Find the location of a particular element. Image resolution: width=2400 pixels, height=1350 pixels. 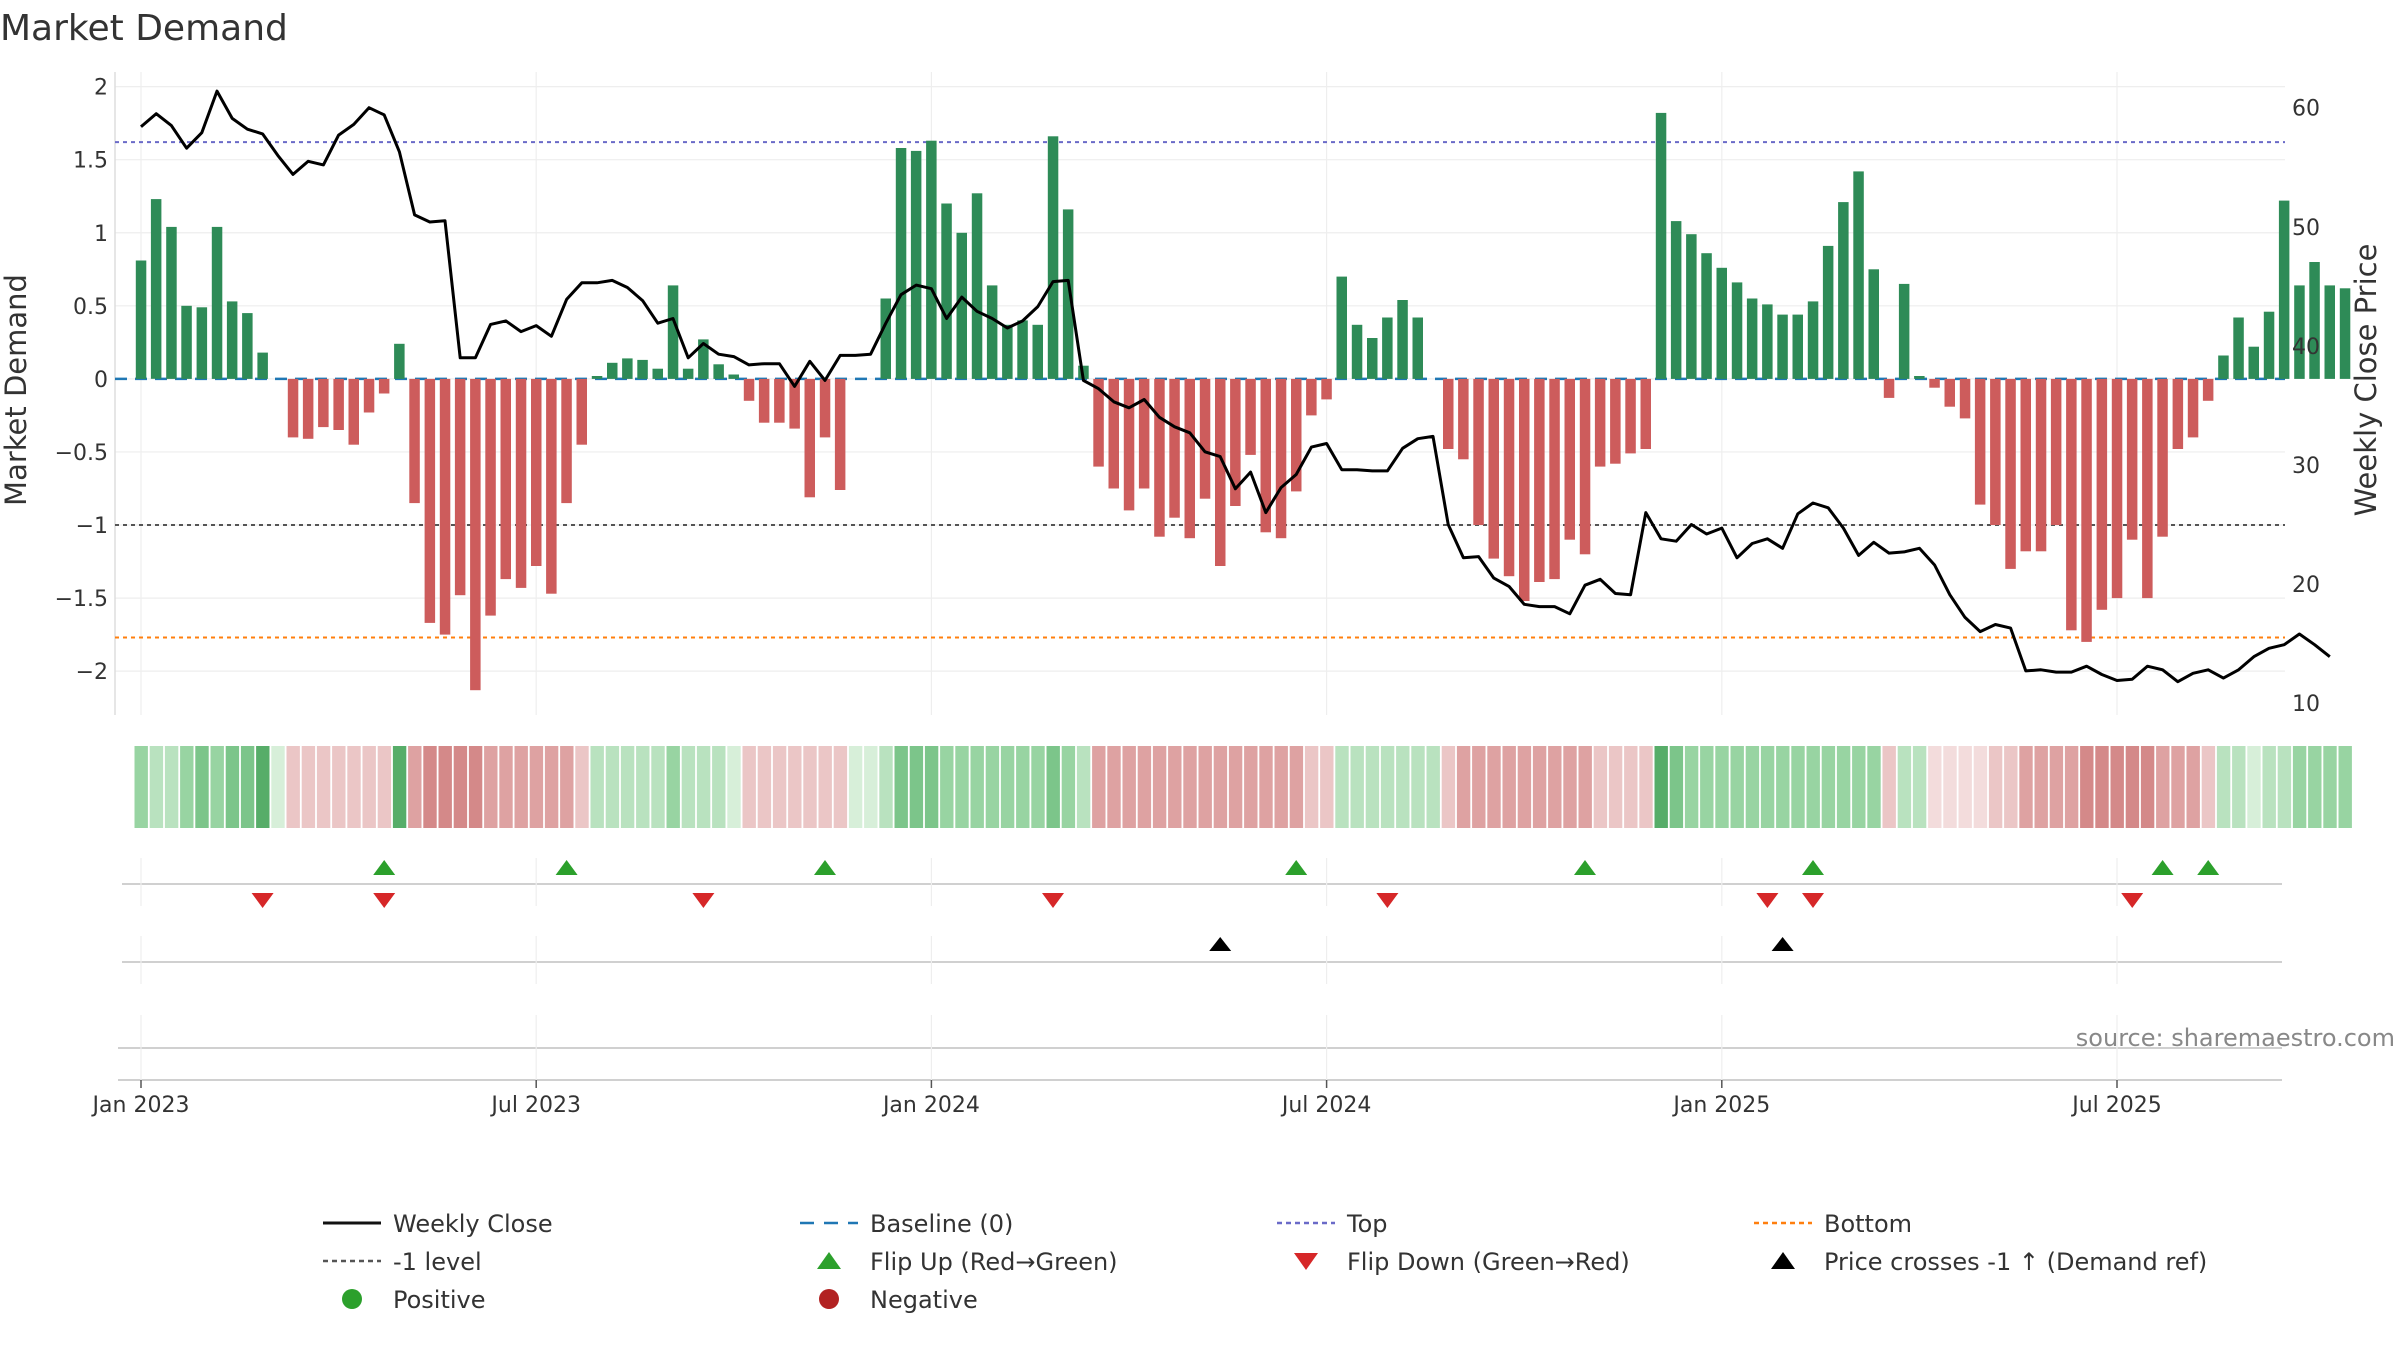

legend-item-5: Flip Up (Red→Green) is located at coordinates (967, 1262).